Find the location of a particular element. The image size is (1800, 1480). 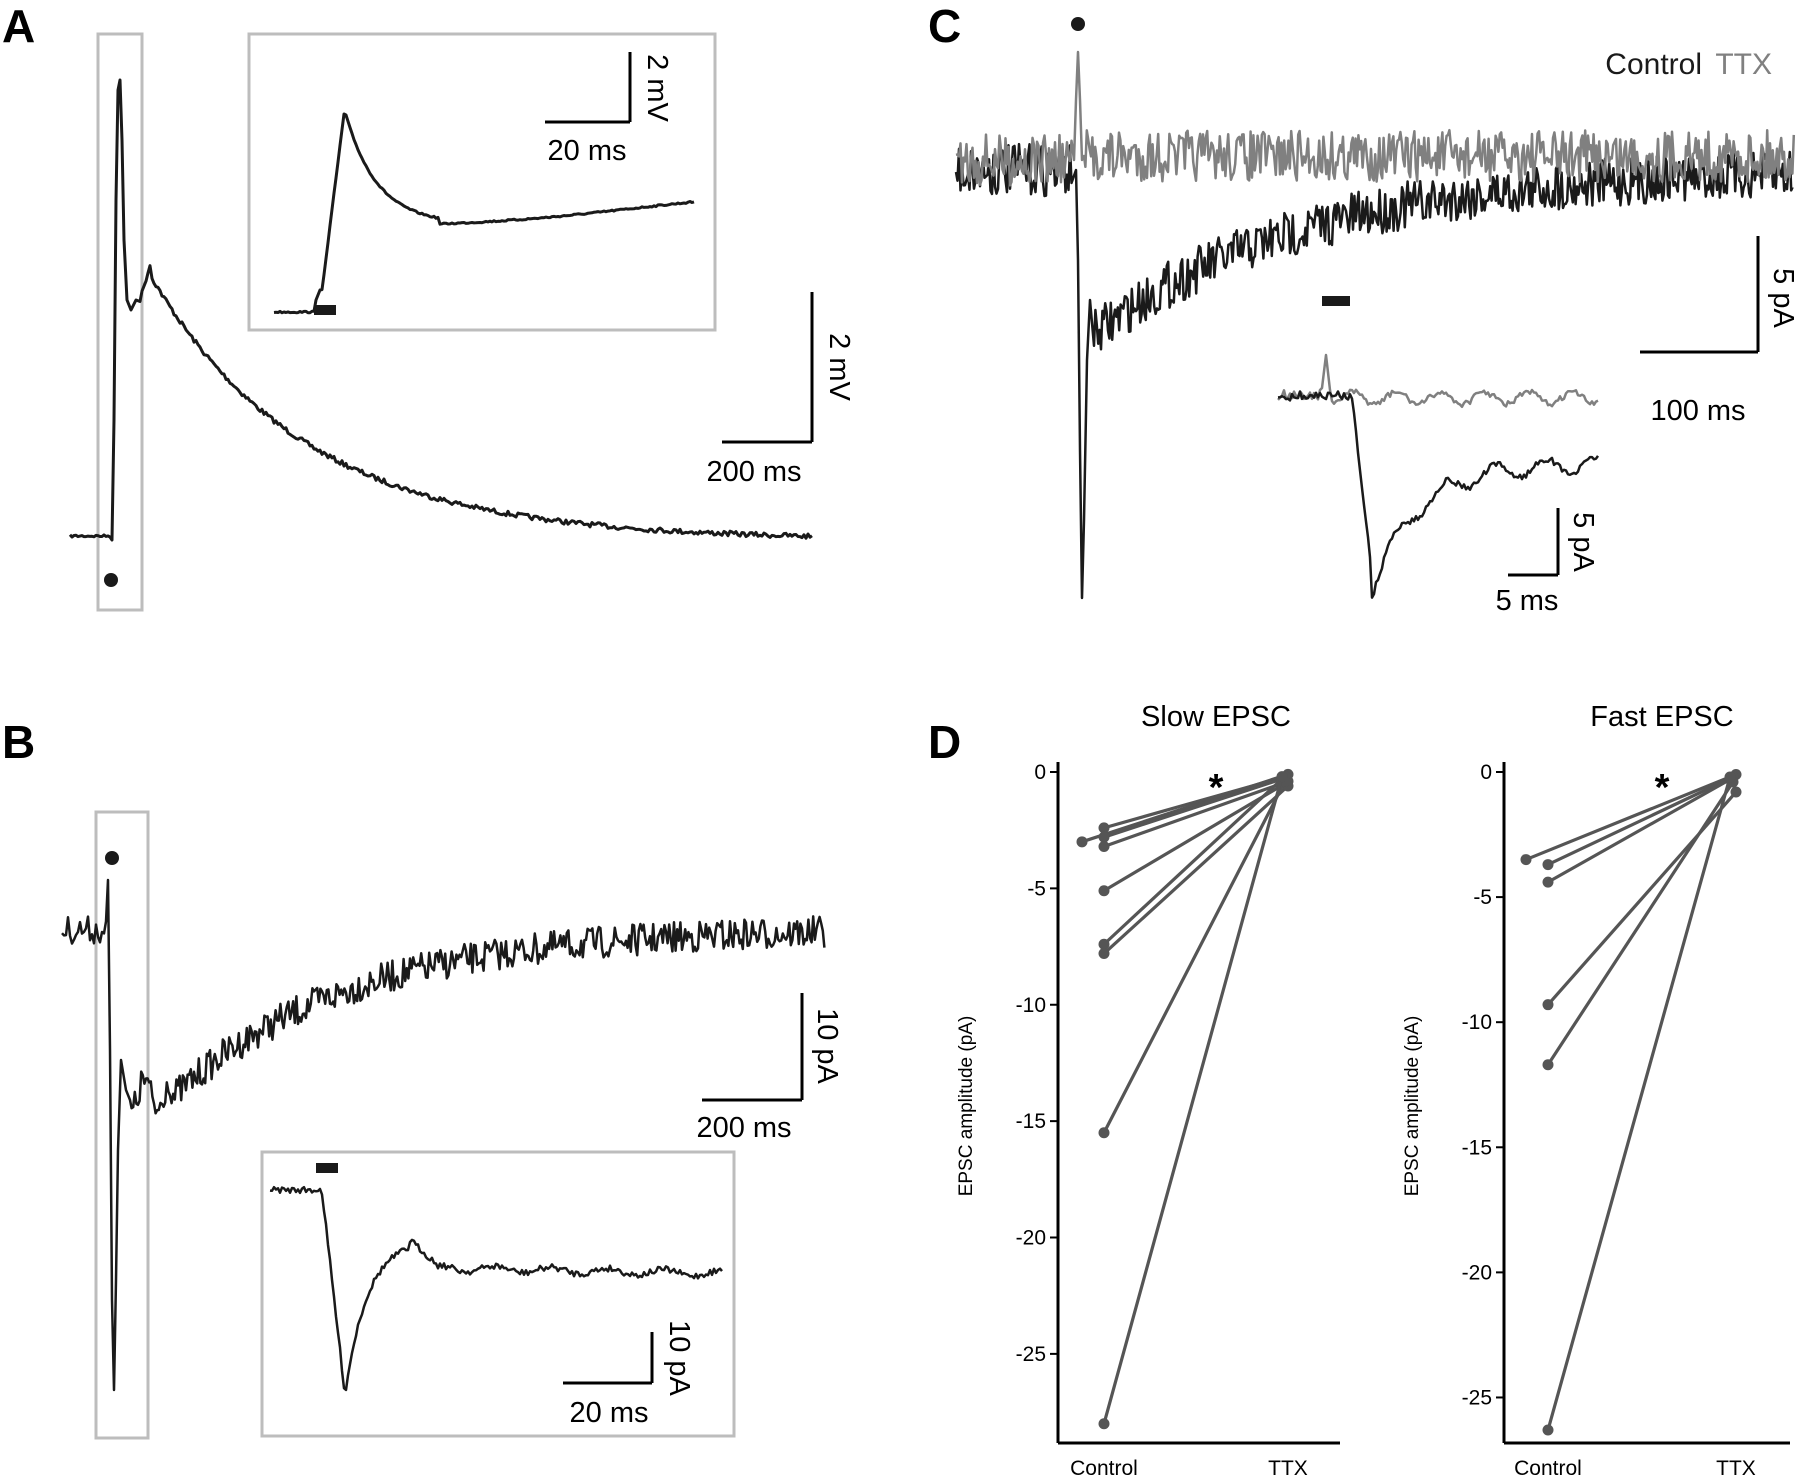

current-trace-b is located at coordinates (443, 1135).